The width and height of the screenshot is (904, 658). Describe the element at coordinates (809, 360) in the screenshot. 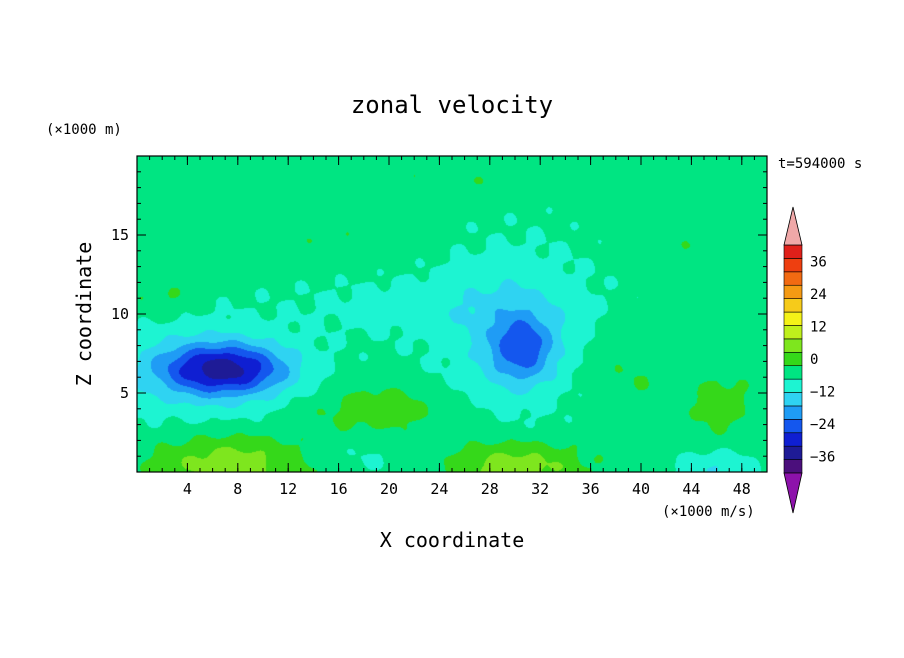

I see `colorbar: 36 24 12 0 −12 −24 −36` at that location.